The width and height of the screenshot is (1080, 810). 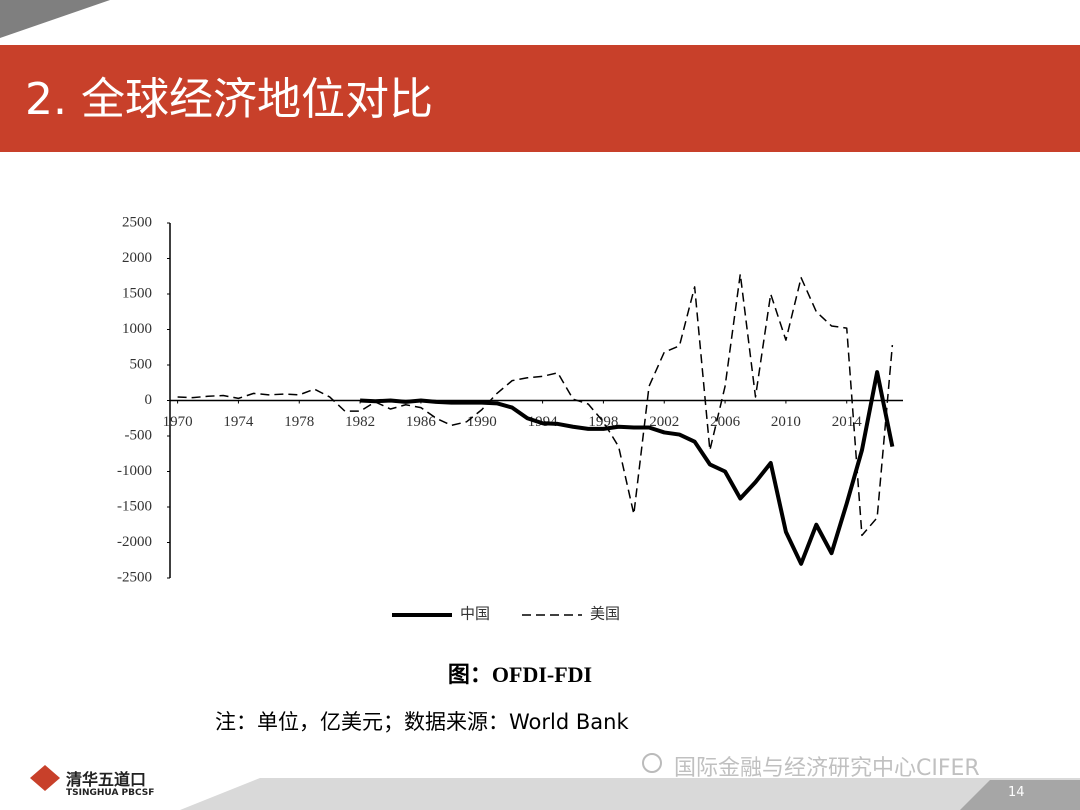 I want to click on footer-accent, so click(x=1020, y=795).